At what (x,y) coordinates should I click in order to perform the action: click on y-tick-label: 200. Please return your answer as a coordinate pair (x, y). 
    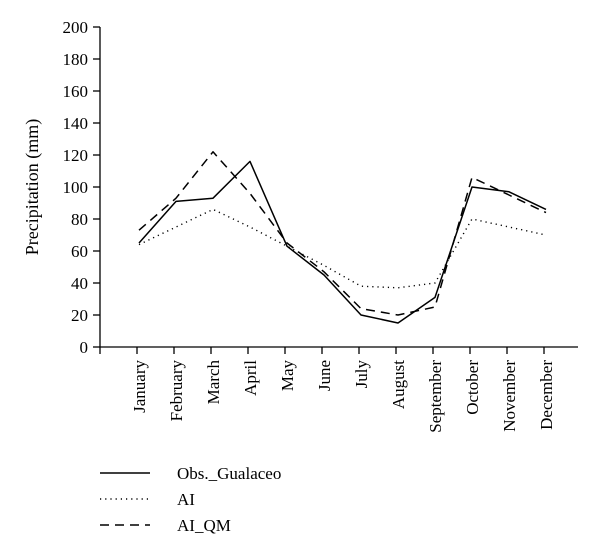
    Looking at the image, I should click on (76, 27).